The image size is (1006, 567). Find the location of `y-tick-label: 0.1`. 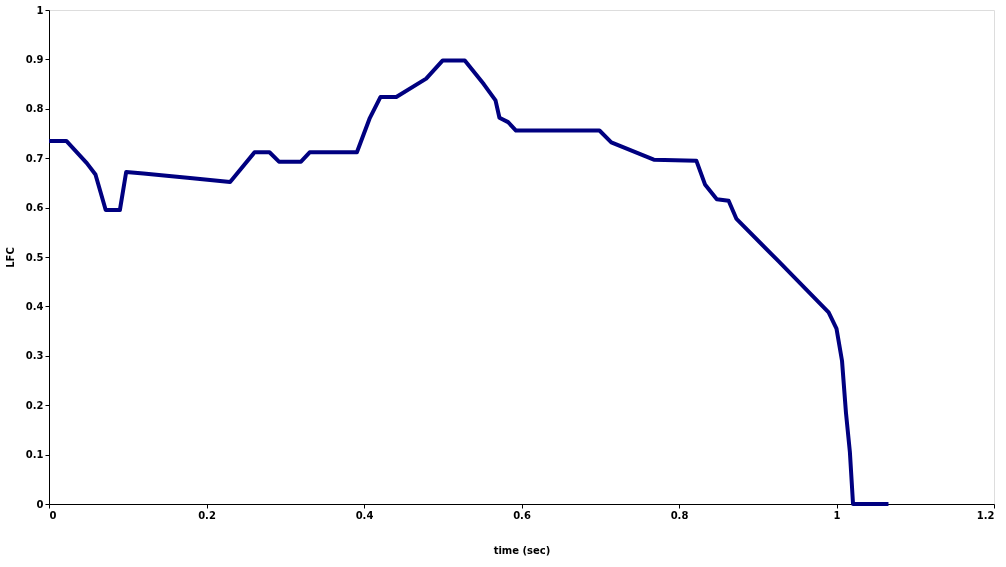

y-tick-label: 0.1 is located at coordinates (34, 455).